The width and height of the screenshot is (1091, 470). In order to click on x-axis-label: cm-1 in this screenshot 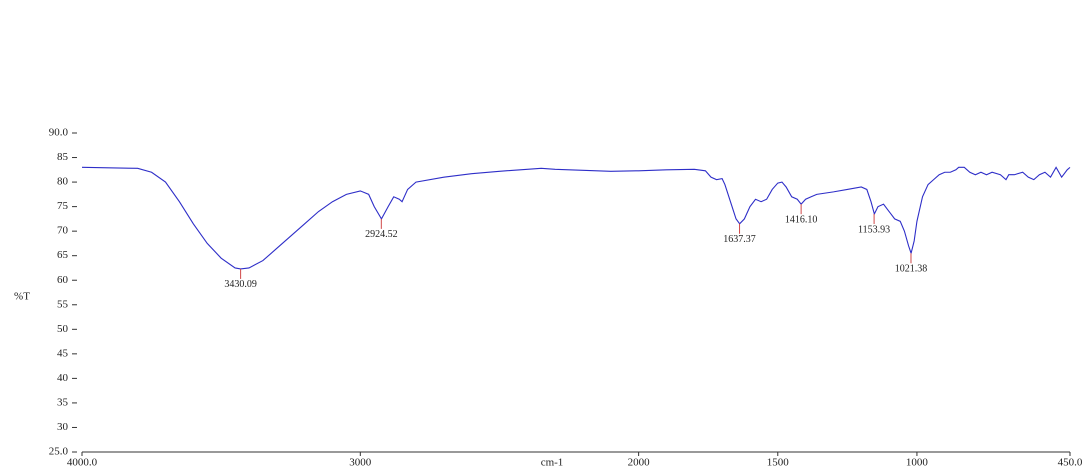, I will do `click(552, 463)`.